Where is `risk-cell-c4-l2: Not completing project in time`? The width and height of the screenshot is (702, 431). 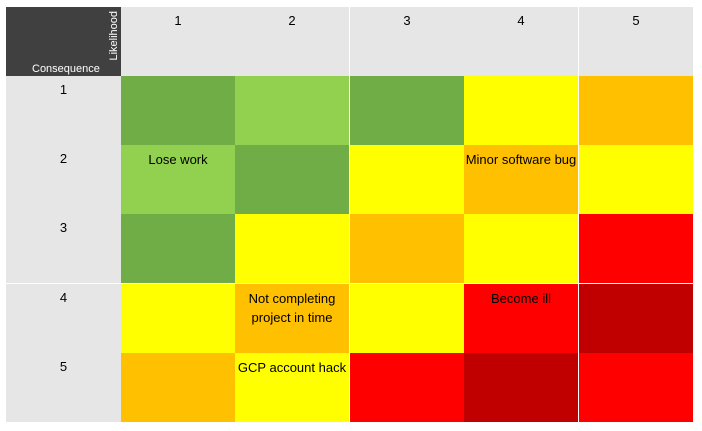 risk-cell-c4-l2: Not completing project in time is located at coordinates (292, 318).